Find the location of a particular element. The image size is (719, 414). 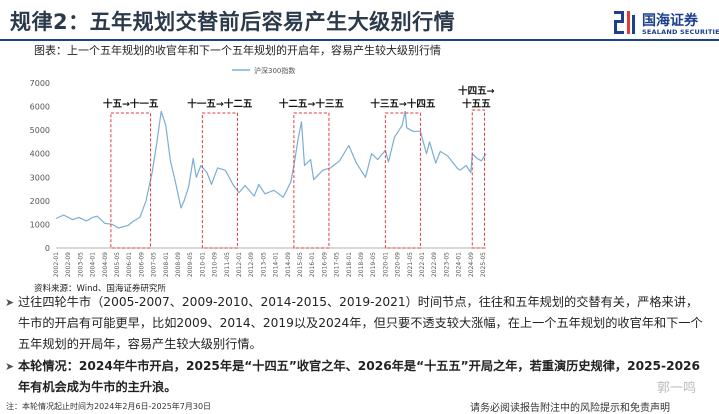

disclaimer: 请务必阅读报告附注中的风险提示和免责声明 is located at coordinates (570, 408).